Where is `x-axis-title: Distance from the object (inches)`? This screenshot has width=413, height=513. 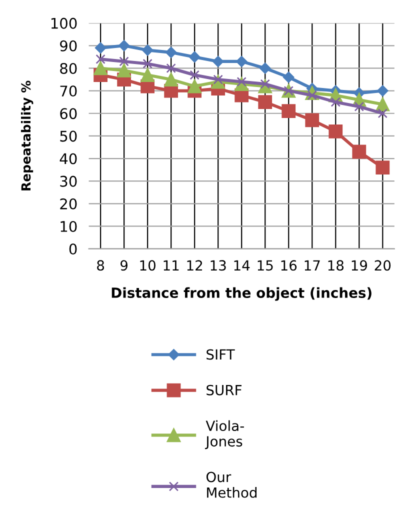 x-axis-title: Distance from the object (inches) is located at coordinates (242, 294).